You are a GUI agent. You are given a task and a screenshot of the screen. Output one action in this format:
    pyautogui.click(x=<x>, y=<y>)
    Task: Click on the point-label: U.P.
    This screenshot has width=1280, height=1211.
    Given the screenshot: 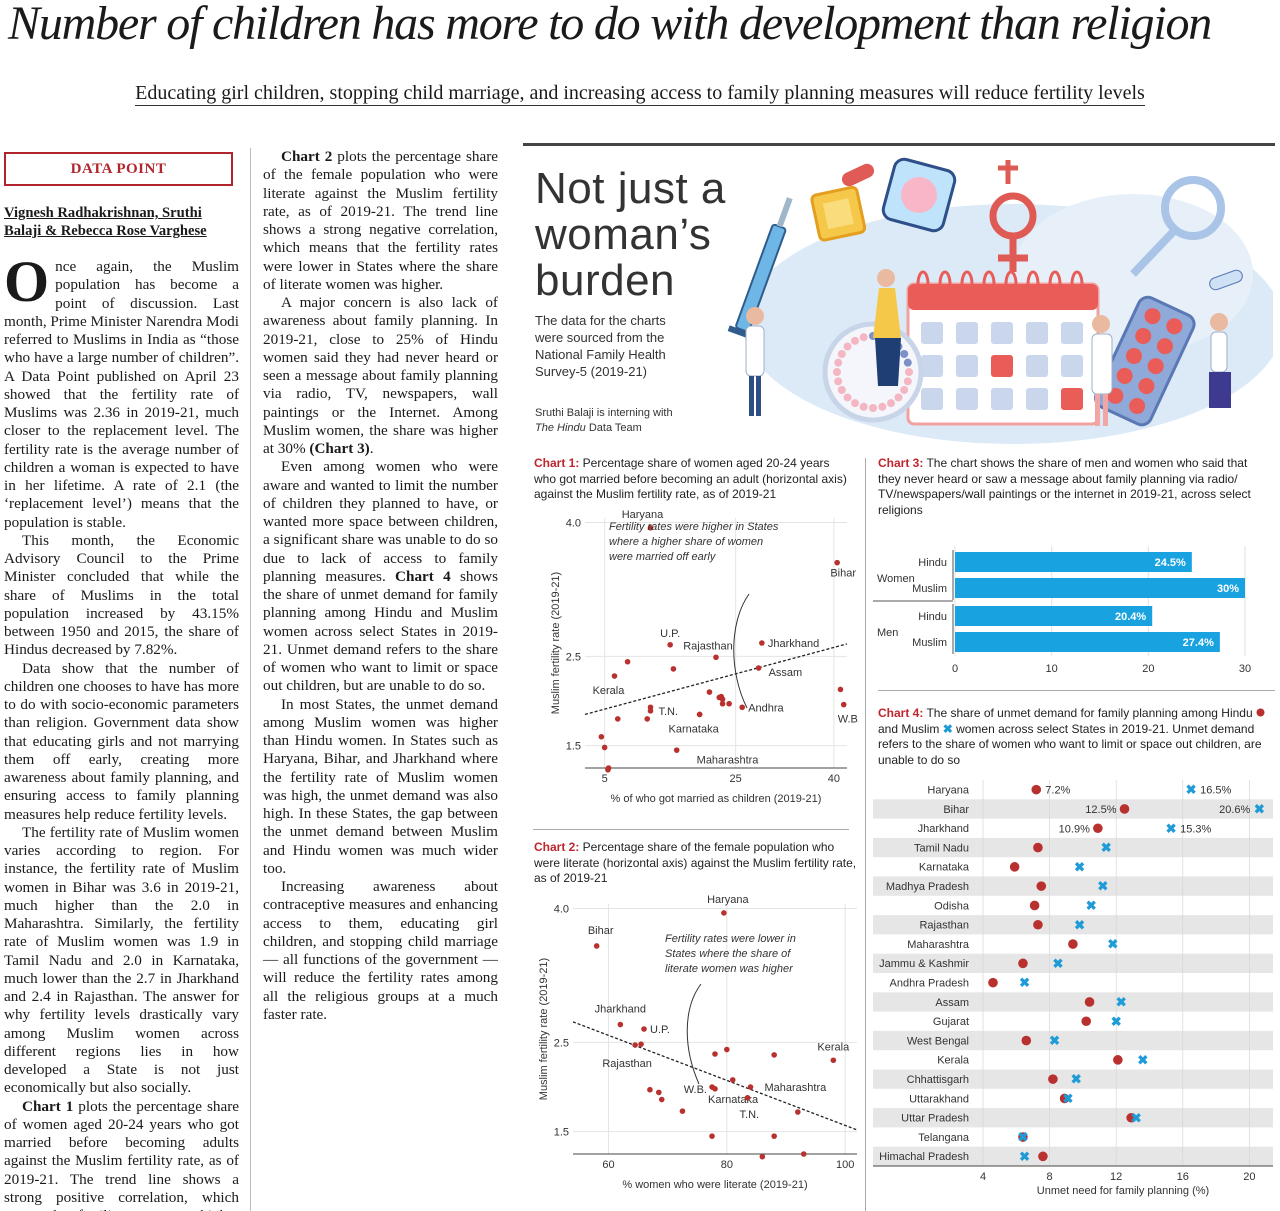 What is the action you would take?
    pyautogui.click(x=660, y=1030)
    